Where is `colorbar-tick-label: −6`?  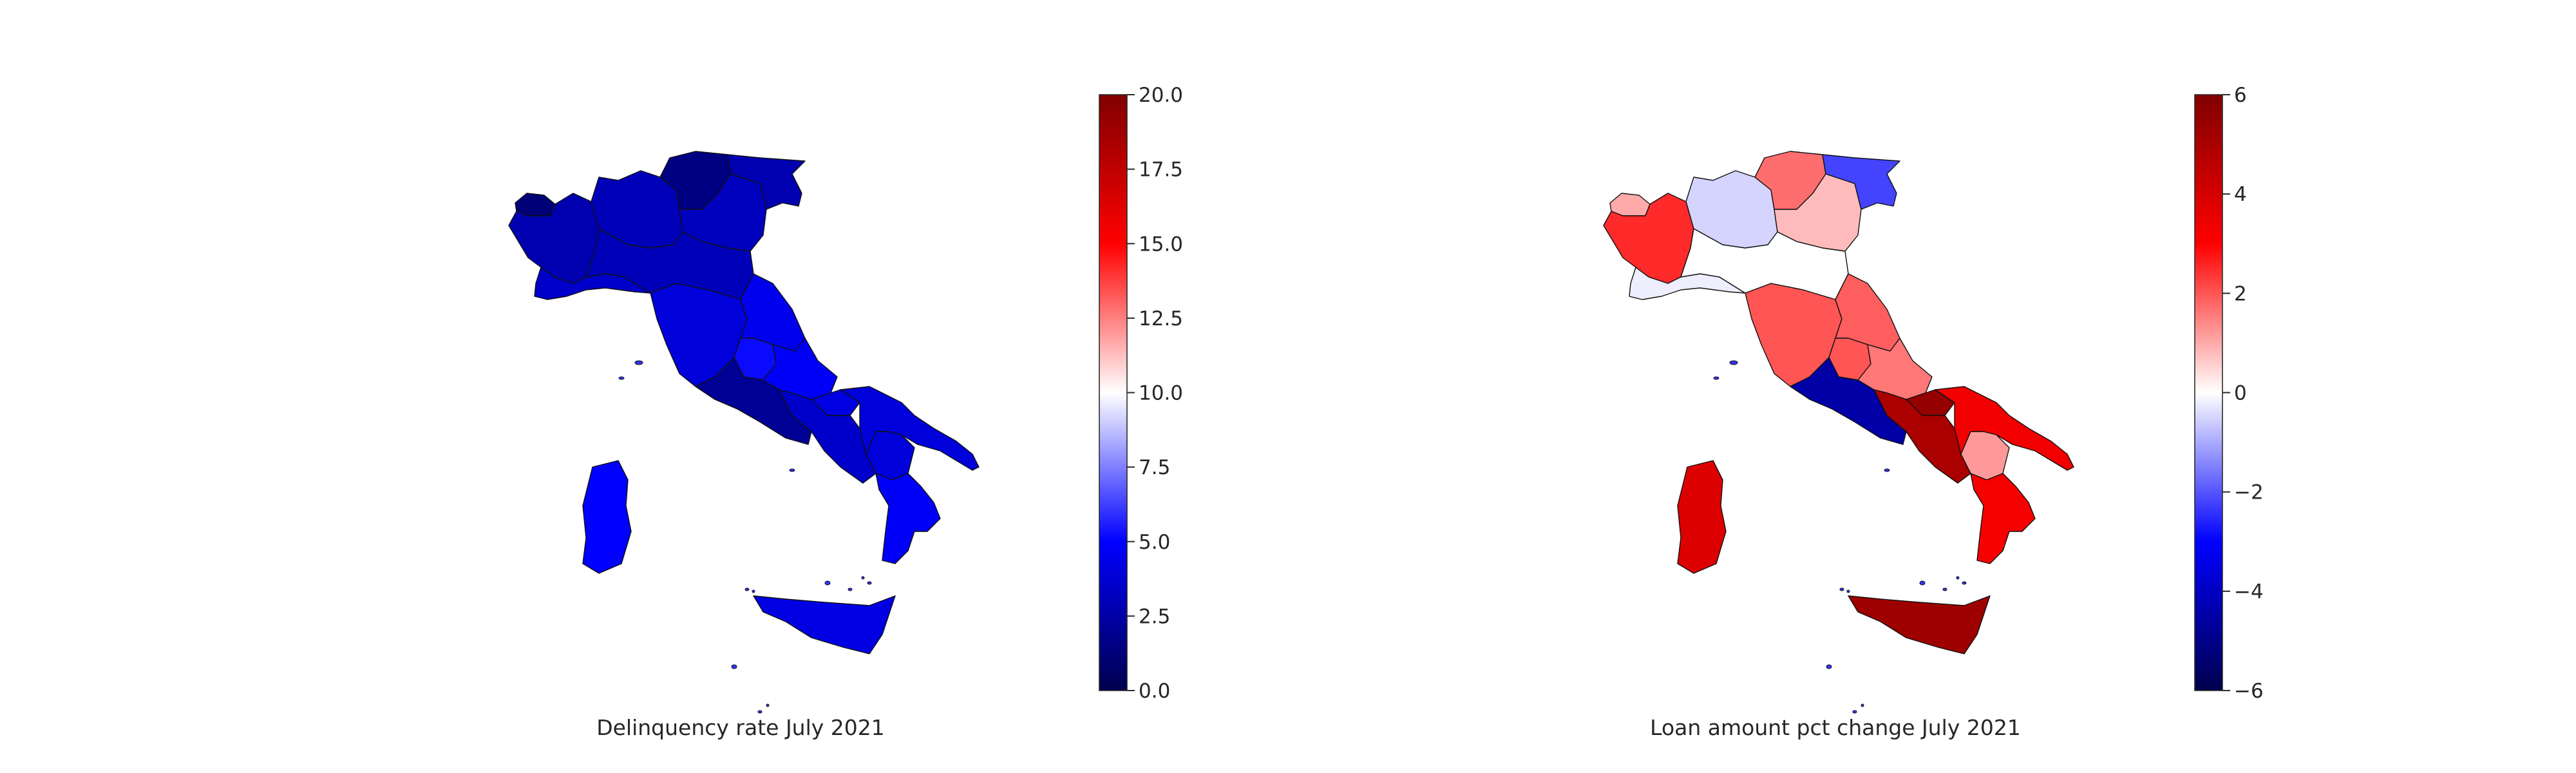 colorbar-tick-label: −6 is located at coordinates (2249, 691).